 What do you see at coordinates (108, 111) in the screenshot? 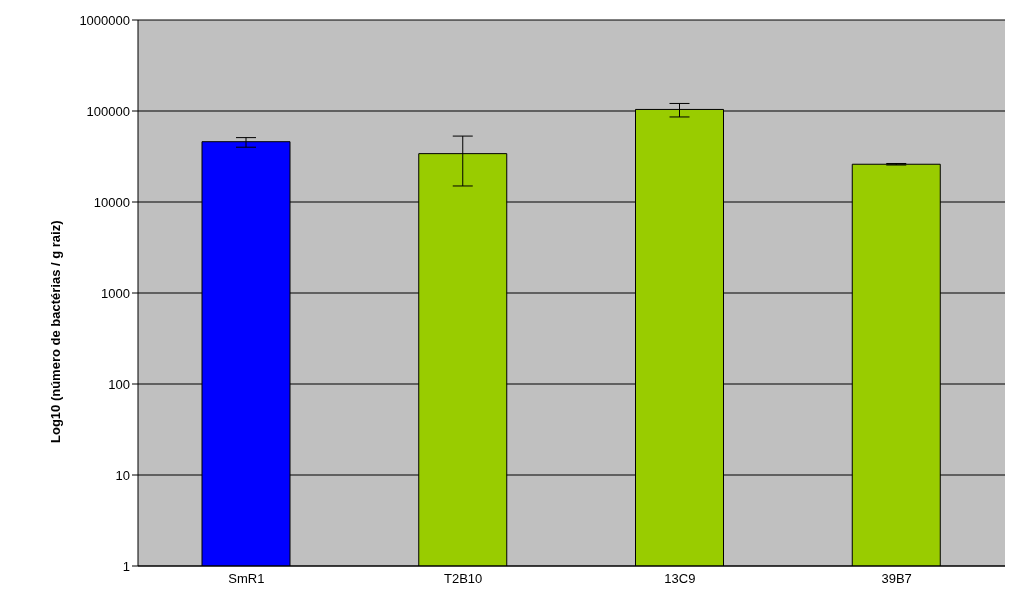
I see `y-tick-label: 100000` at bounding box center [108, 111].